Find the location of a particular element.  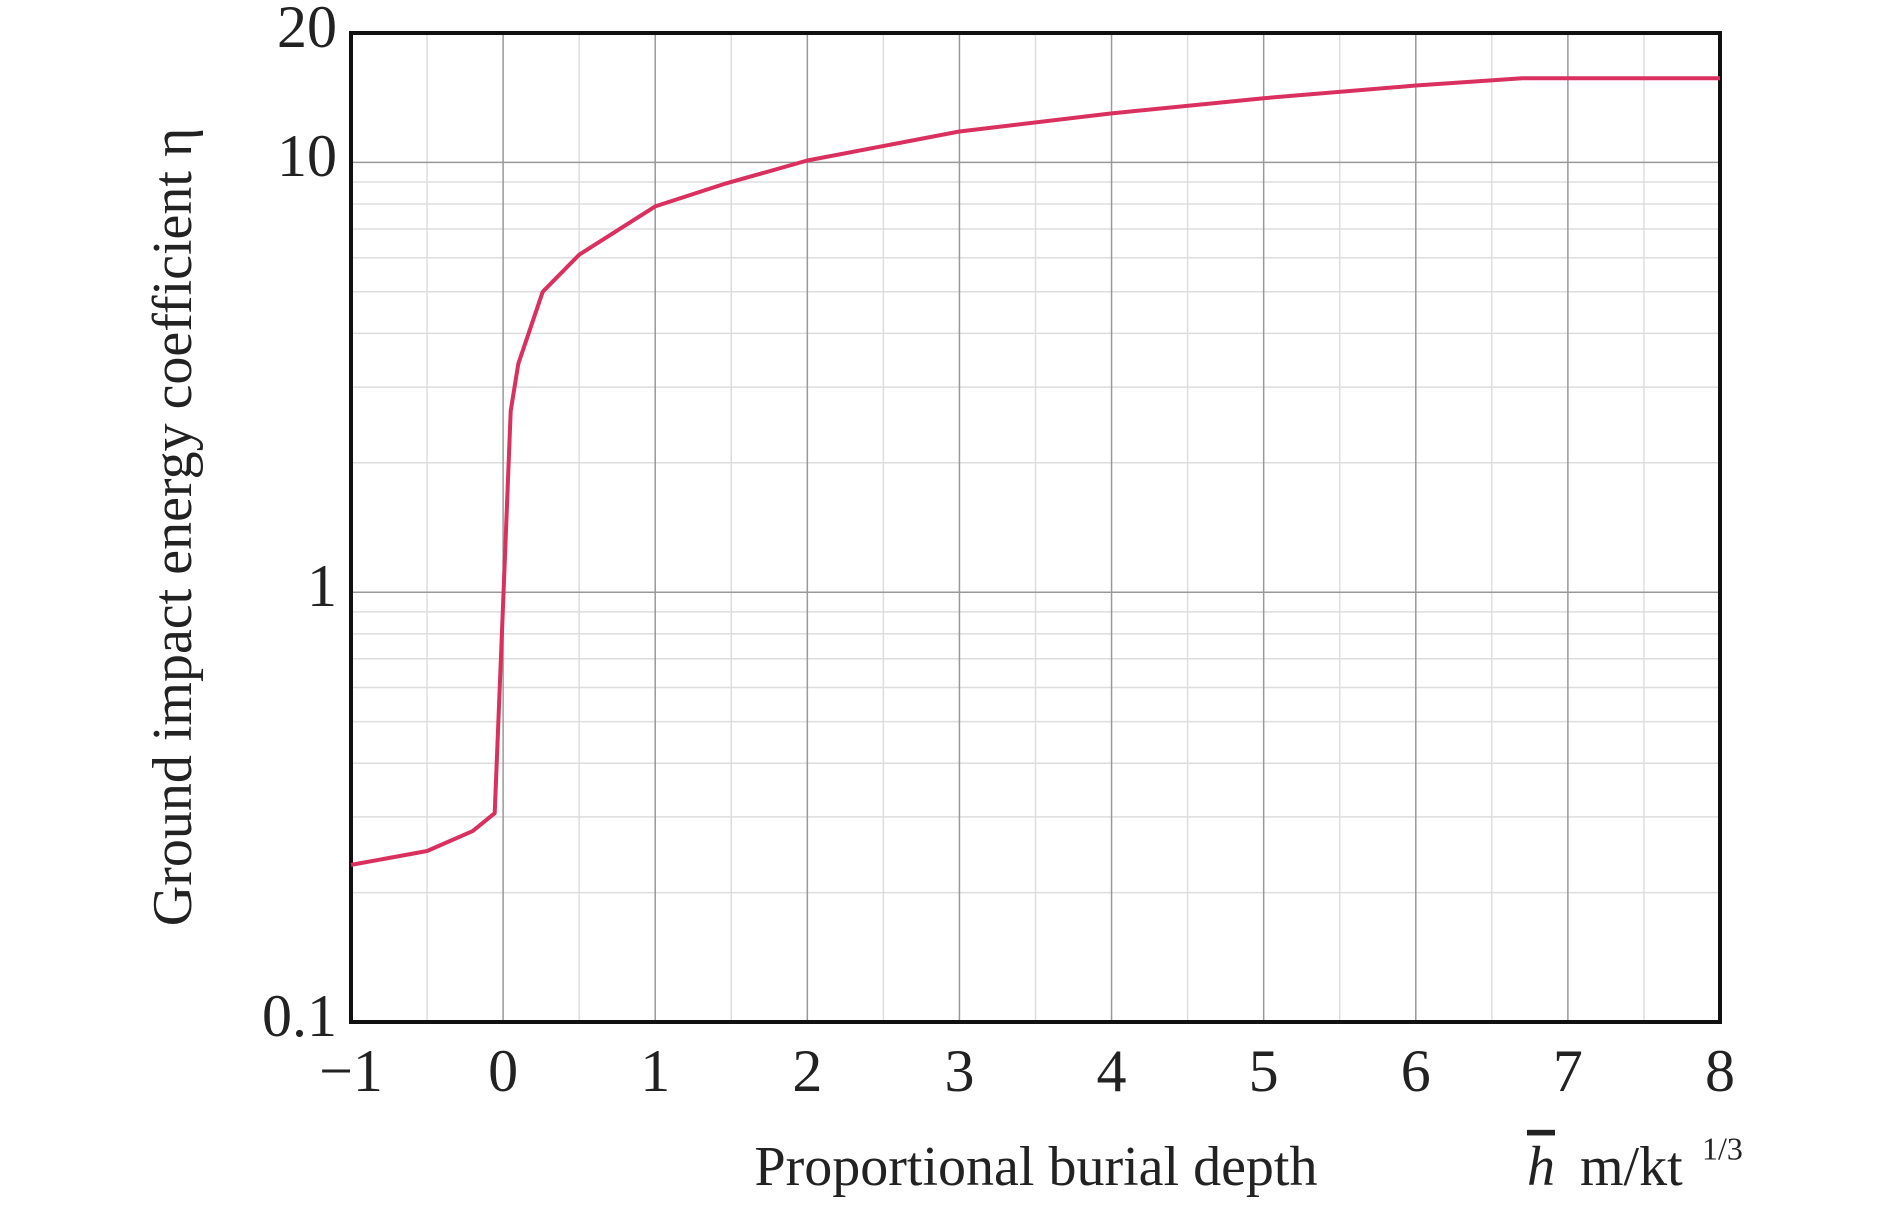

x-unit-symbol: h is located at coordinates (1541, 1167).